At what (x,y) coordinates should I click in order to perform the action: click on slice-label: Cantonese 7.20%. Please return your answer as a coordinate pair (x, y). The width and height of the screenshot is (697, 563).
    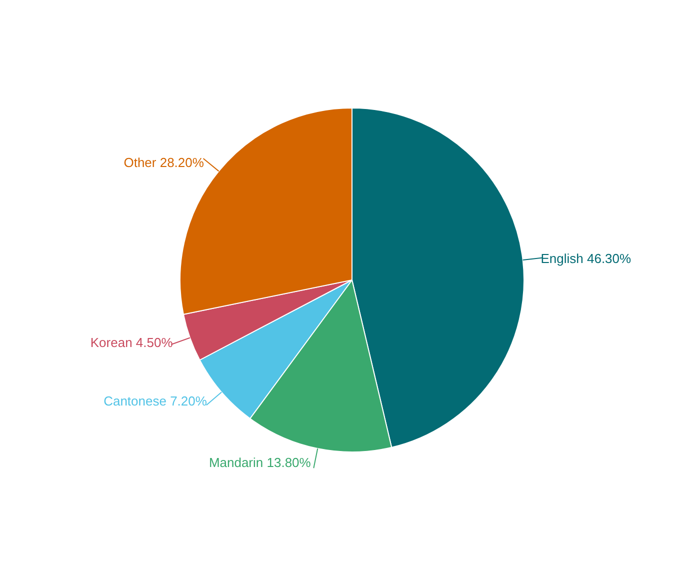
    Looking at the image, I should click on (156, 401).